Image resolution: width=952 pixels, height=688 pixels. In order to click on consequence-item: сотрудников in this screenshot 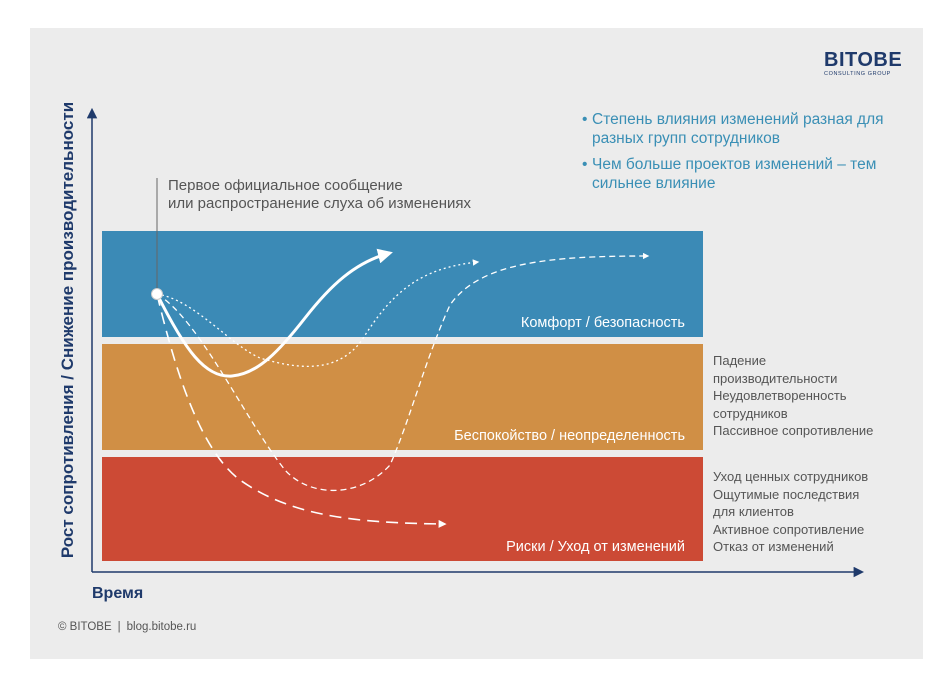, I will do `click(750, 413)`.